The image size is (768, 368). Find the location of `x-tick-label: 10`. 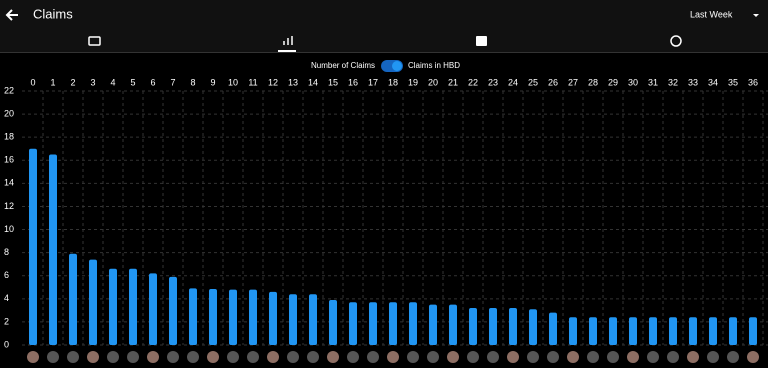

x-tick-label: 10 is located at coordinates (233, 82).